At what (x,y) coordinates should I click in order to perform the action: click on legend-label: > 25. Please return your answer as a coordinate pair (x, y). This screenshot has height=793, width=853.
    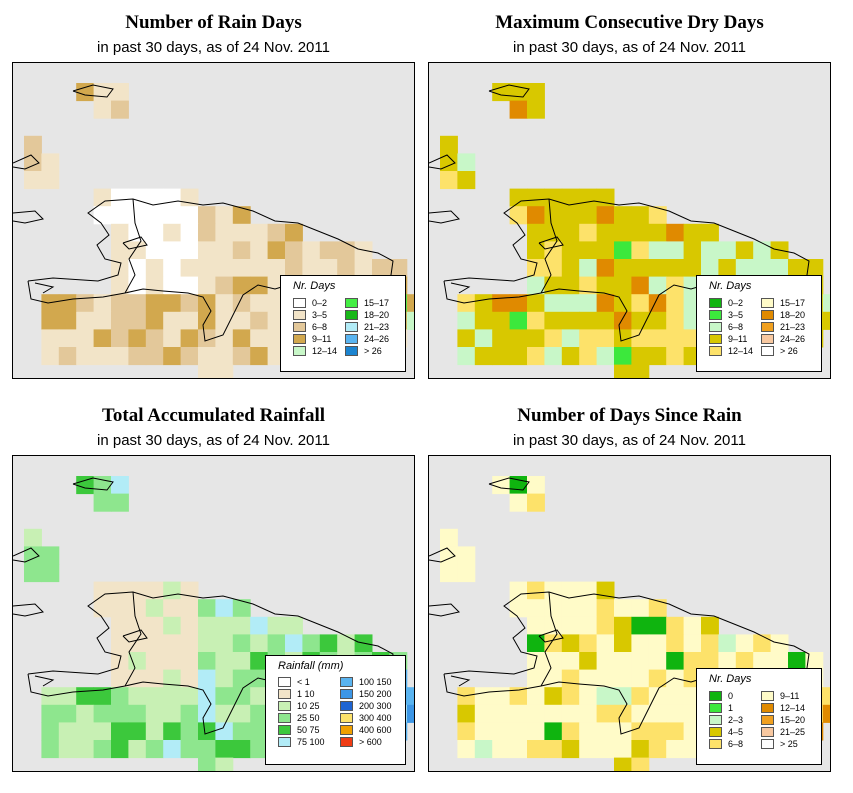
    Looking at the image, I should click on (789, 743).